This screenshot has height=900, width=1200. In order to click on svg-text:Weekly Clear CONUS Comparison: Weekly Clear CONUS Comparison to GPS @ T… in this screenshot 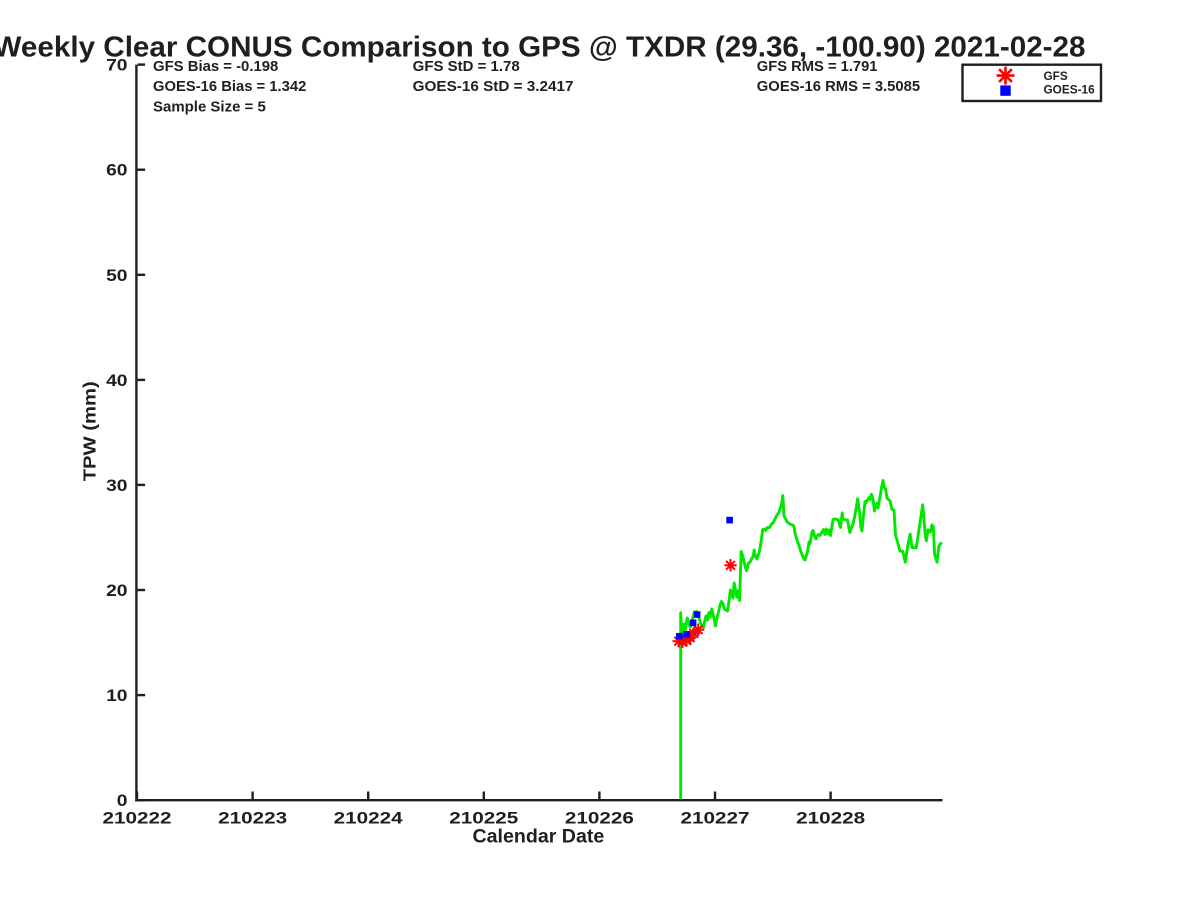, I will do `click(543, 48)`.